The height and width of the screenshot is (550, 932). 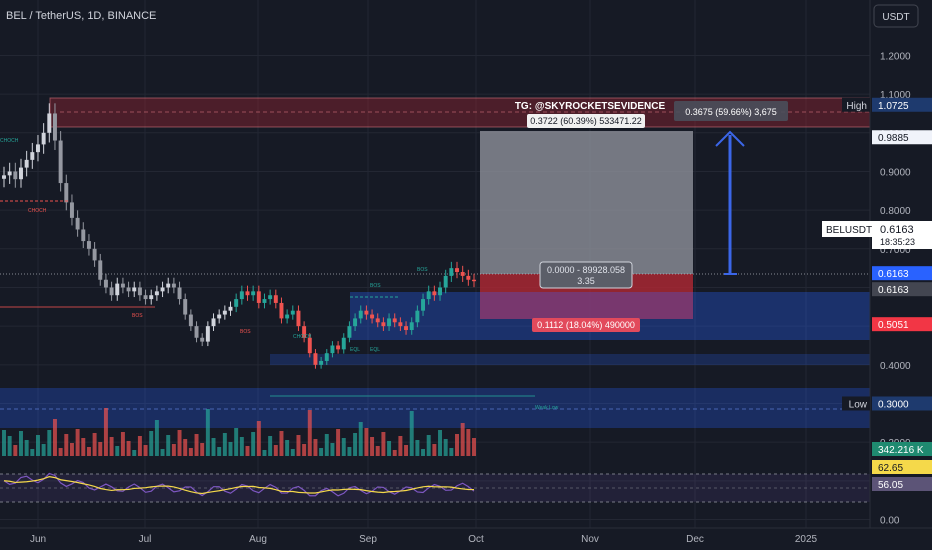 I want to click on structure-label: EQL, so click(x=375, y=350).